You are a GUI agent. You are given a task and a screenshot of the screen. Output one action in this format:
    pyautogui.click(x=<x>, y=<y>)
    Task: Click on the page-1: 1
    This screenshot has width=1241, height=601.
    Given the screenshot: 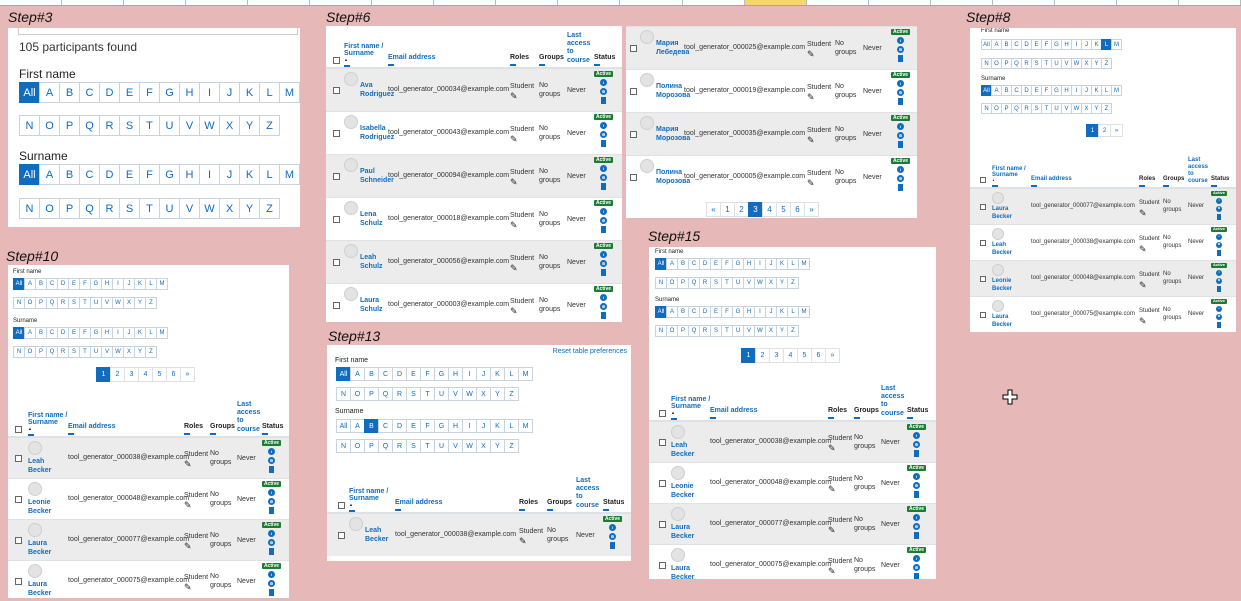 What is the action you would take?
    pyautogui.click(x=748, y=355)
    